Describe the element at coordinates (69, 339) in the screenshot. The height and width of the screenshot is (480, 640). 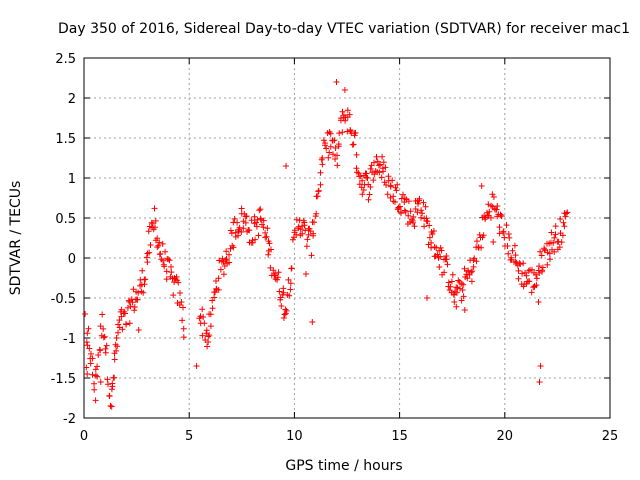
I see `y-tick-label: -1` at that location.